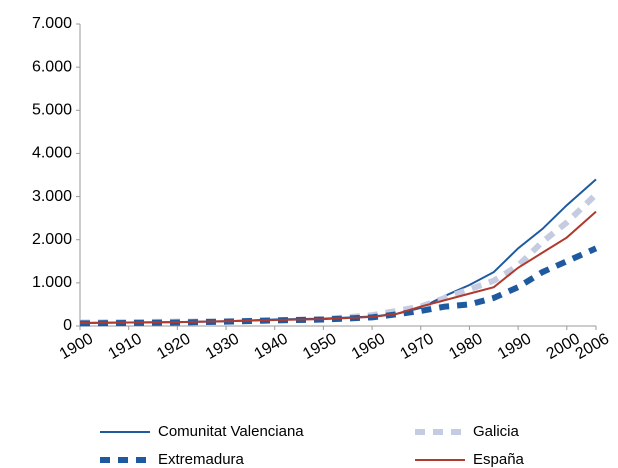  I want to click on x-tick-label: 1940, so click(271, 346).